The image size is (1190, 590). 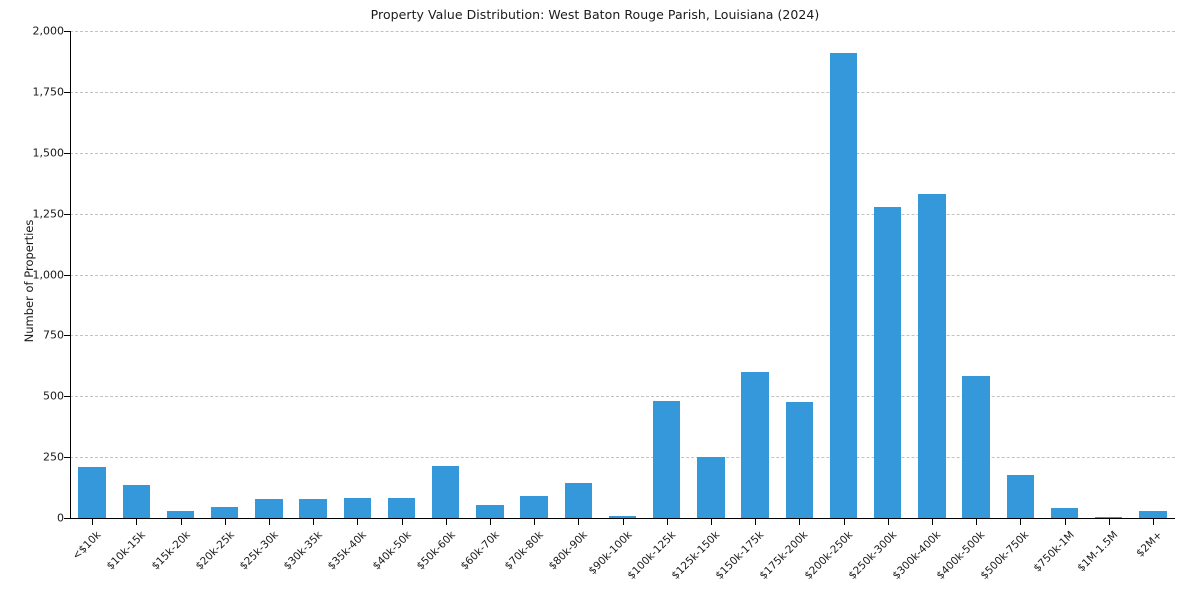 I want to click on x-tick-label-text: $40k-50k, so click(x=391, y=551).